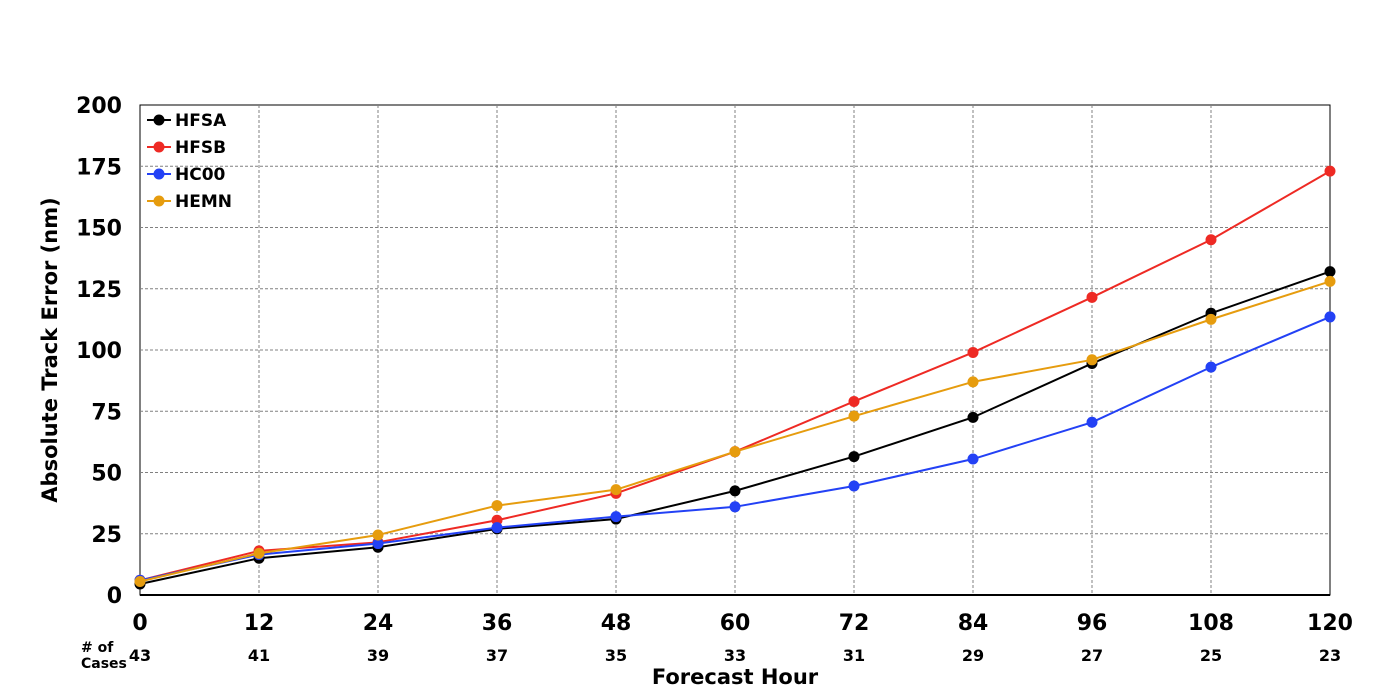 The image size is (1400, 700). What do you see at coordinates (99, 106) in the screenshot?
I see `y-tick-label: 200` at bounding box center [99, 106].